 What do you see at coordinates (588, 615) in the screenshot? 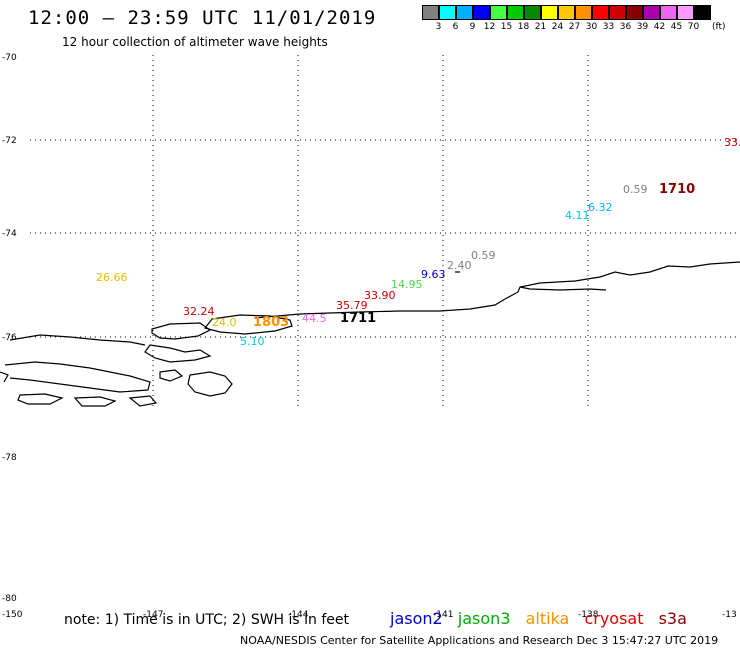
I see `lon-label: -138` at bounding box center [588, 615].